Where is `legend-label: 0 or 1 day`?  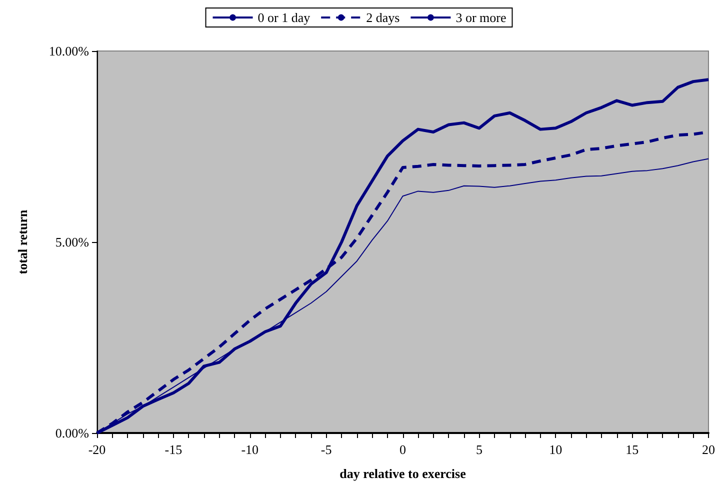
legend-label: 0 or 1 day is located at coordinates (284, 17).